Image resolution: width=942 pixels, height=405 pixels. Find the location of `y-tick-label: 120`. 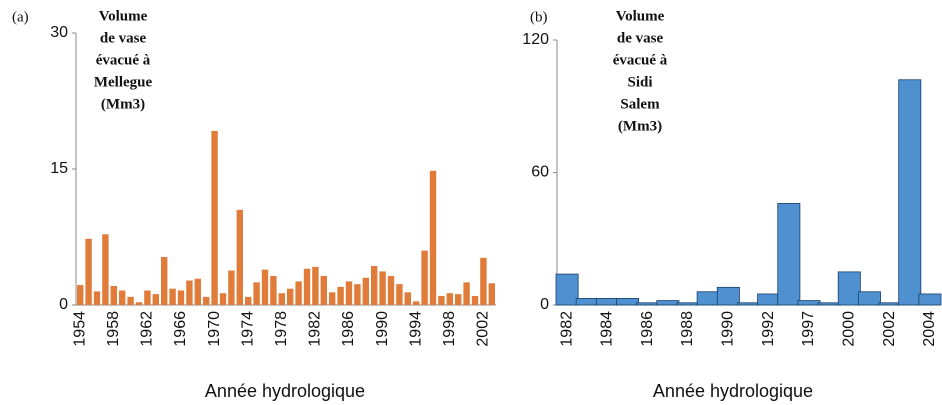

y-tick-label: 120 is located at coordinates (535, 39).